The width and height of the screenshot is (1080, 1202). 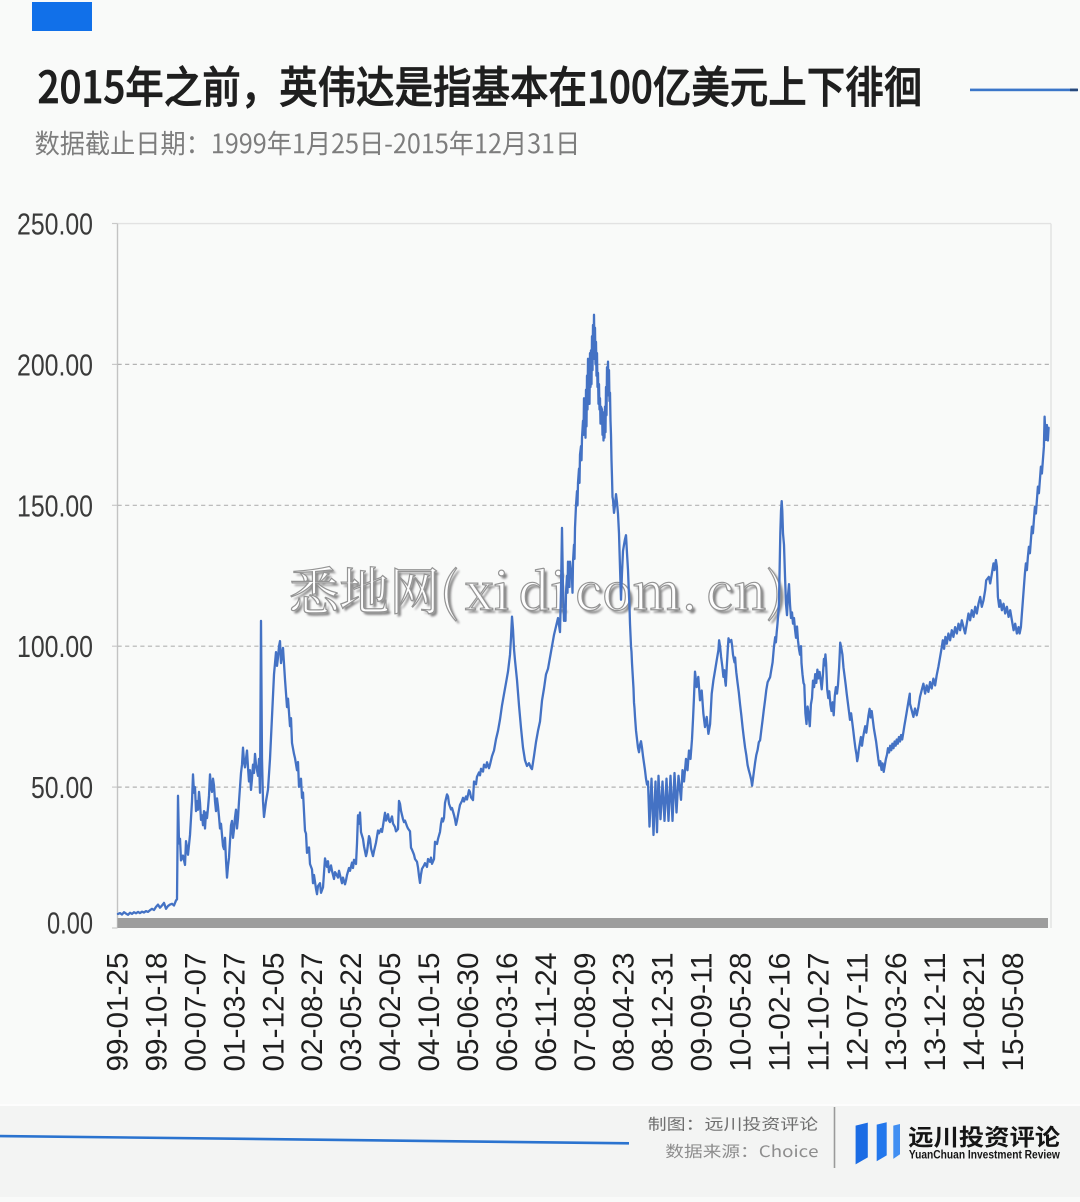 I want to click on svg-text: 04-10-15, so click(x=429, y=1012).